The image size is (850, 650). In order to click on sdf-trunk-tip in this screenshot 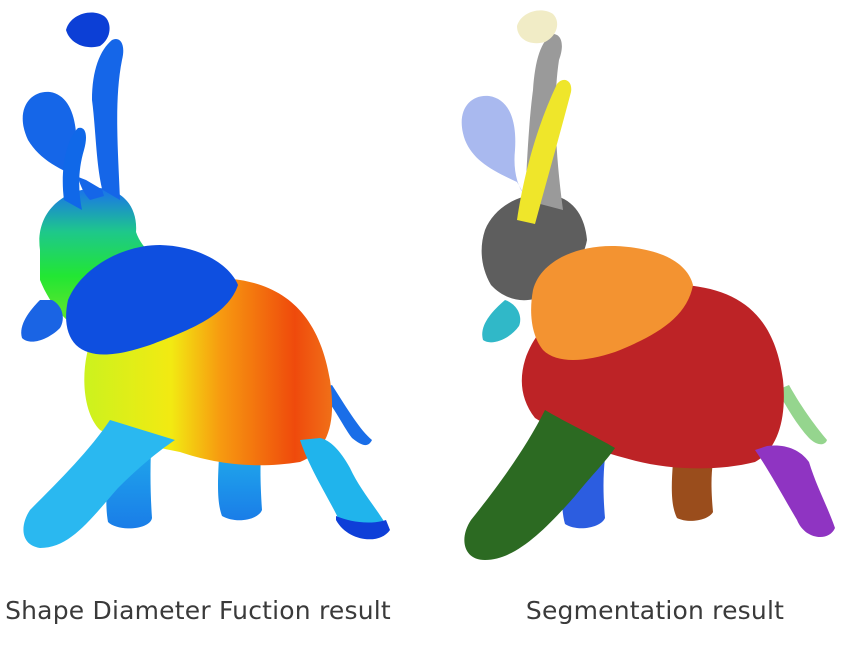, I will do `click(88, 30)`.